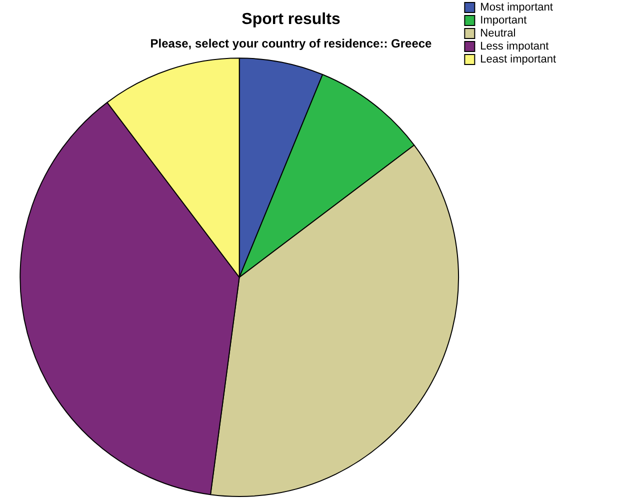 The image size is (626, 501). What do you see at coordinates (514, 46) in the screenshot?
I see `legend-label: Less impotant` at bounding box center [514, 46].